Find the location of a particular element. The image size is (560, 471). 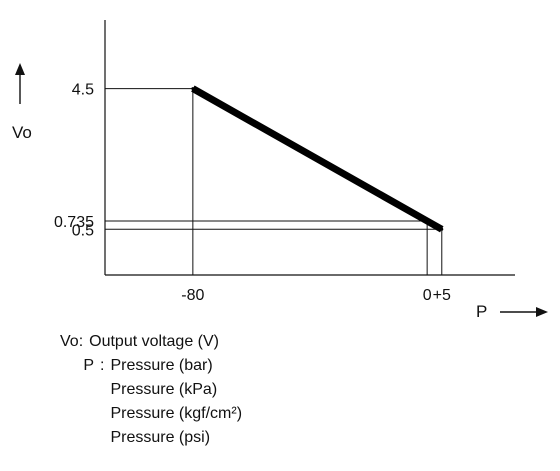

legend-vo-key: Vo is located at coordinates (69, 341).